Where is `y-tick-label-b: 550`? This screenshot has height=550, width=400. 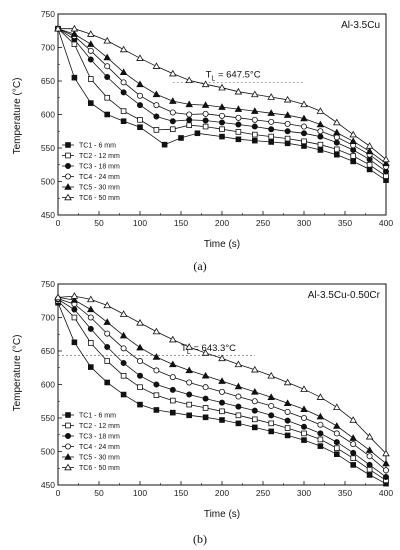
y-tick-label-b: 550 is located at coordinates (48, 418).